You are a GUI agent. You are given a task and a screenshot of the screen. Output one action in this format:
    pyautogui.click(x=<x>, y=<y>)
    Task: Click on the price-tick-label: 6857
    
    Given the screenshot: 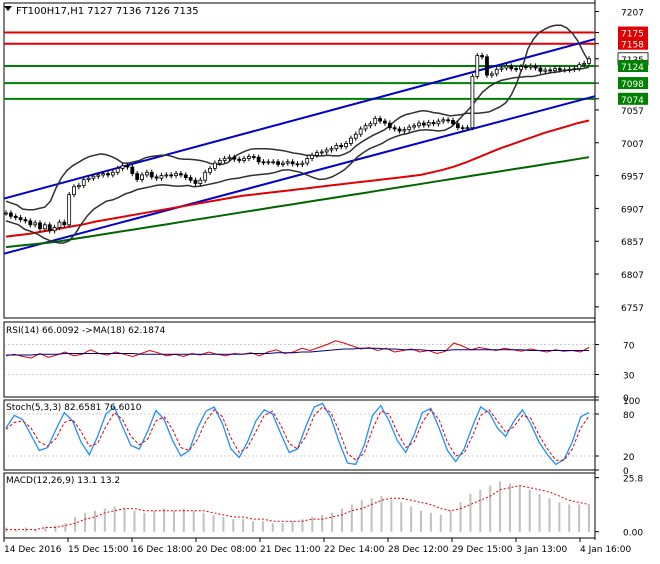 What is the action you would take?
    pyautogui.click(x=632, y=243)
    